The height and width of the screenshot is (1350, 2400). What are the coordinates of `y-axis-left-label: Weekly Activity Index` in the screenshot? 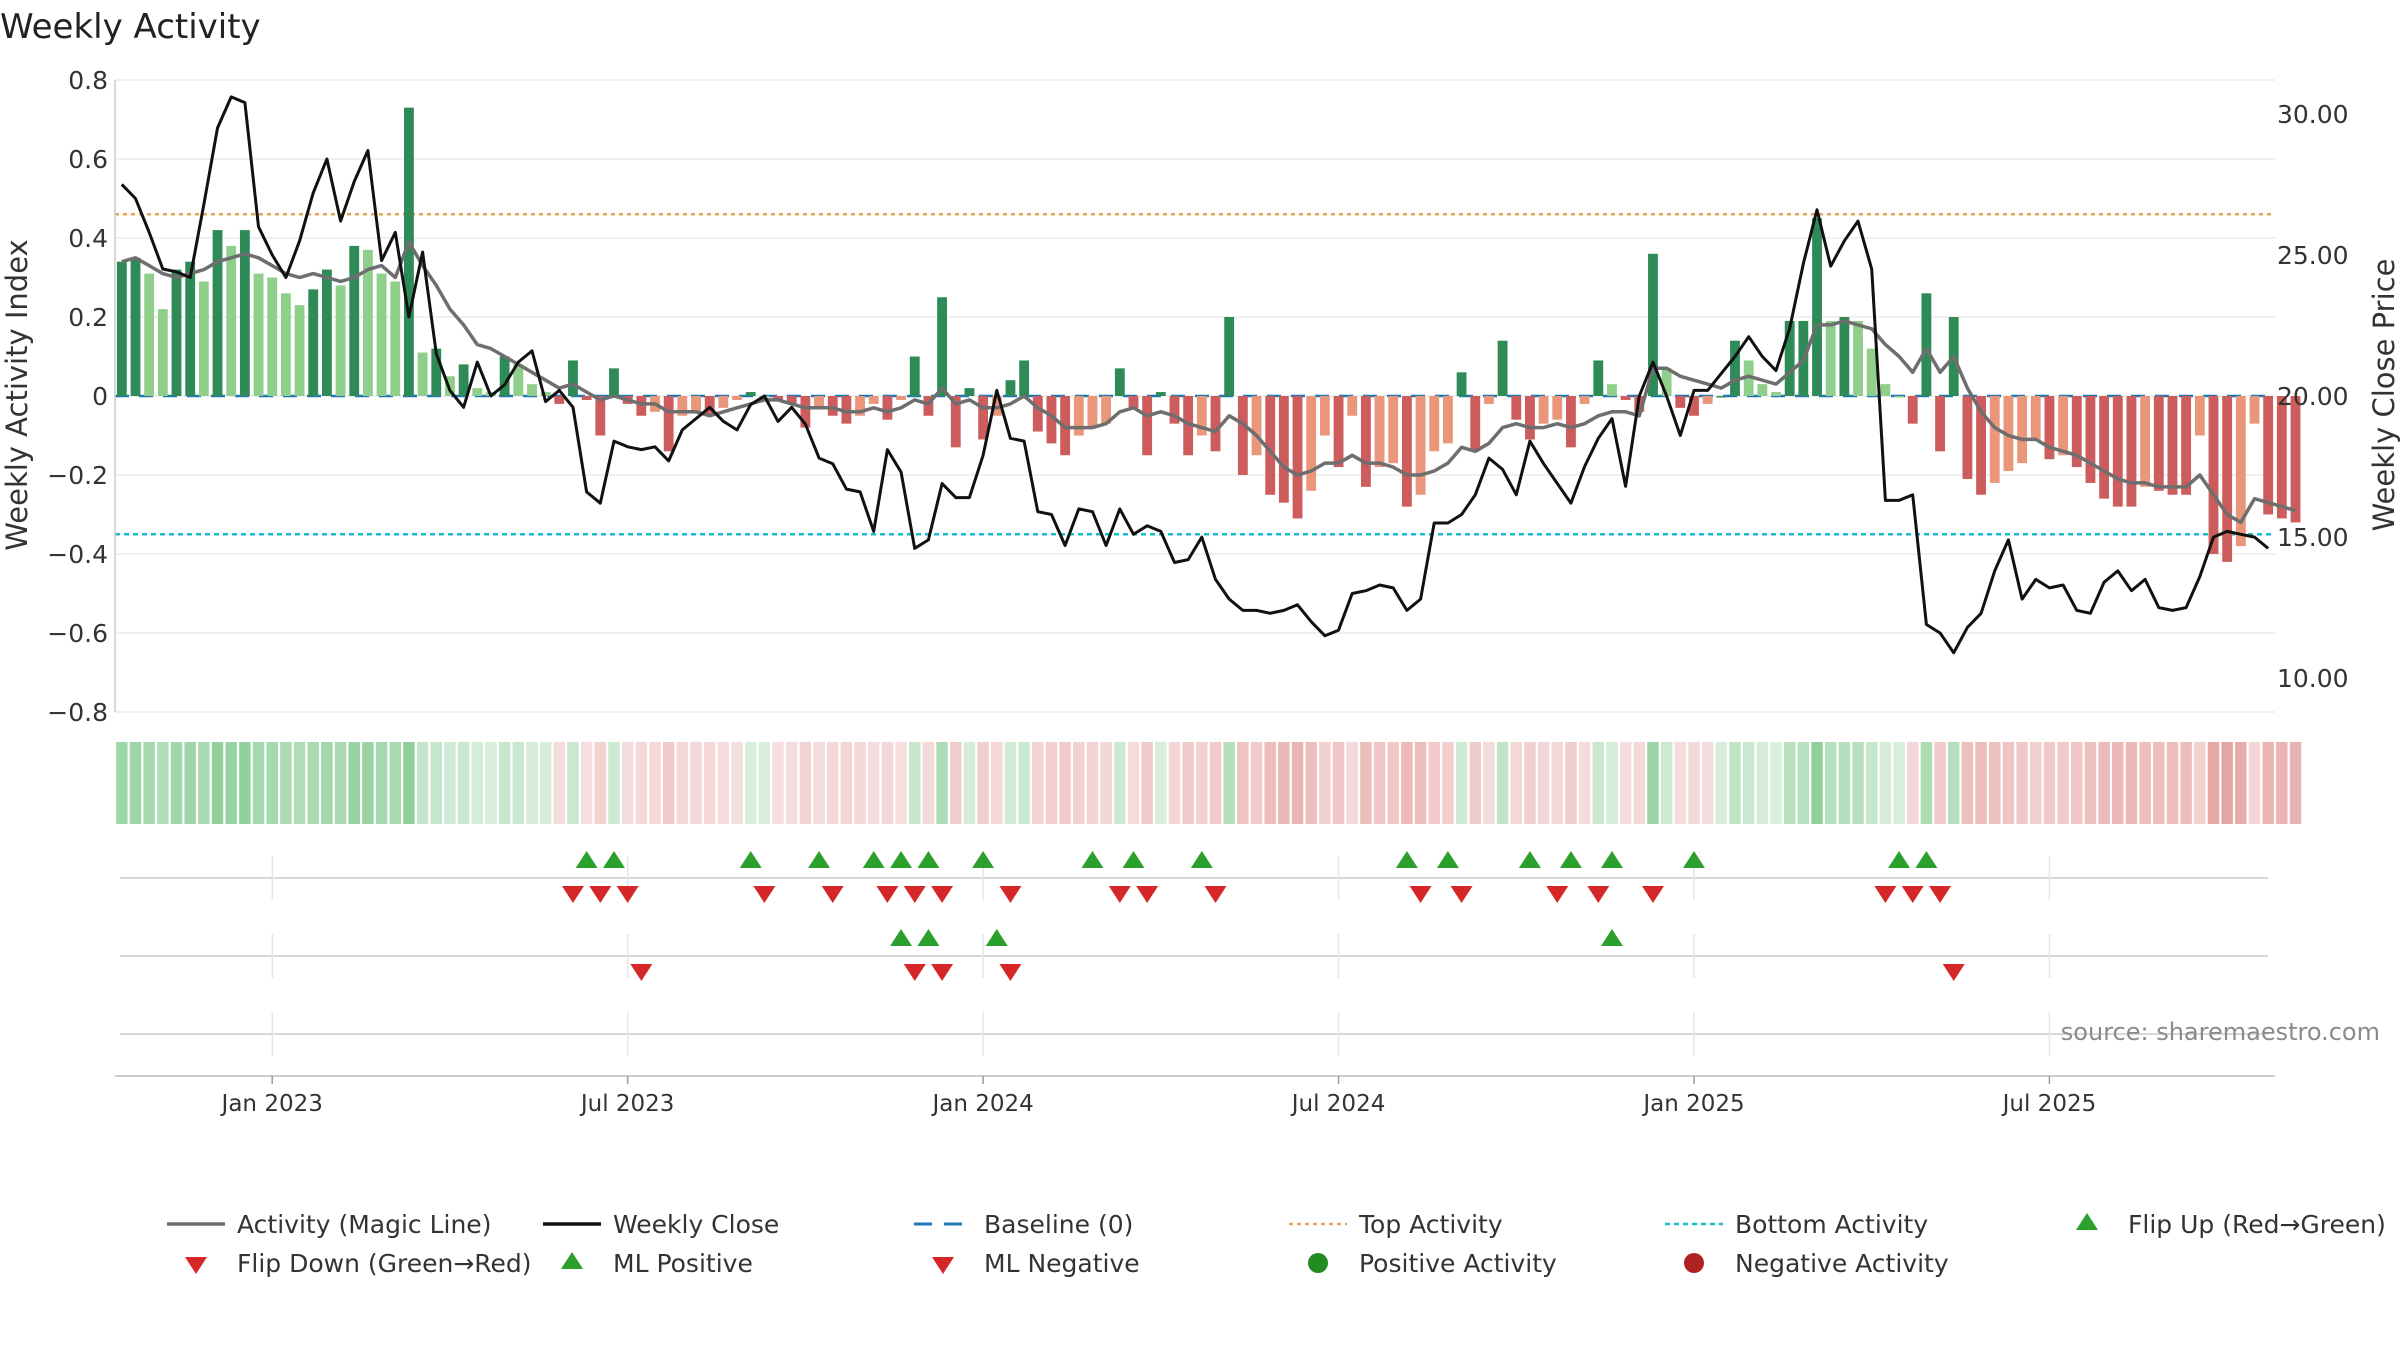 It's located at (17, 394).